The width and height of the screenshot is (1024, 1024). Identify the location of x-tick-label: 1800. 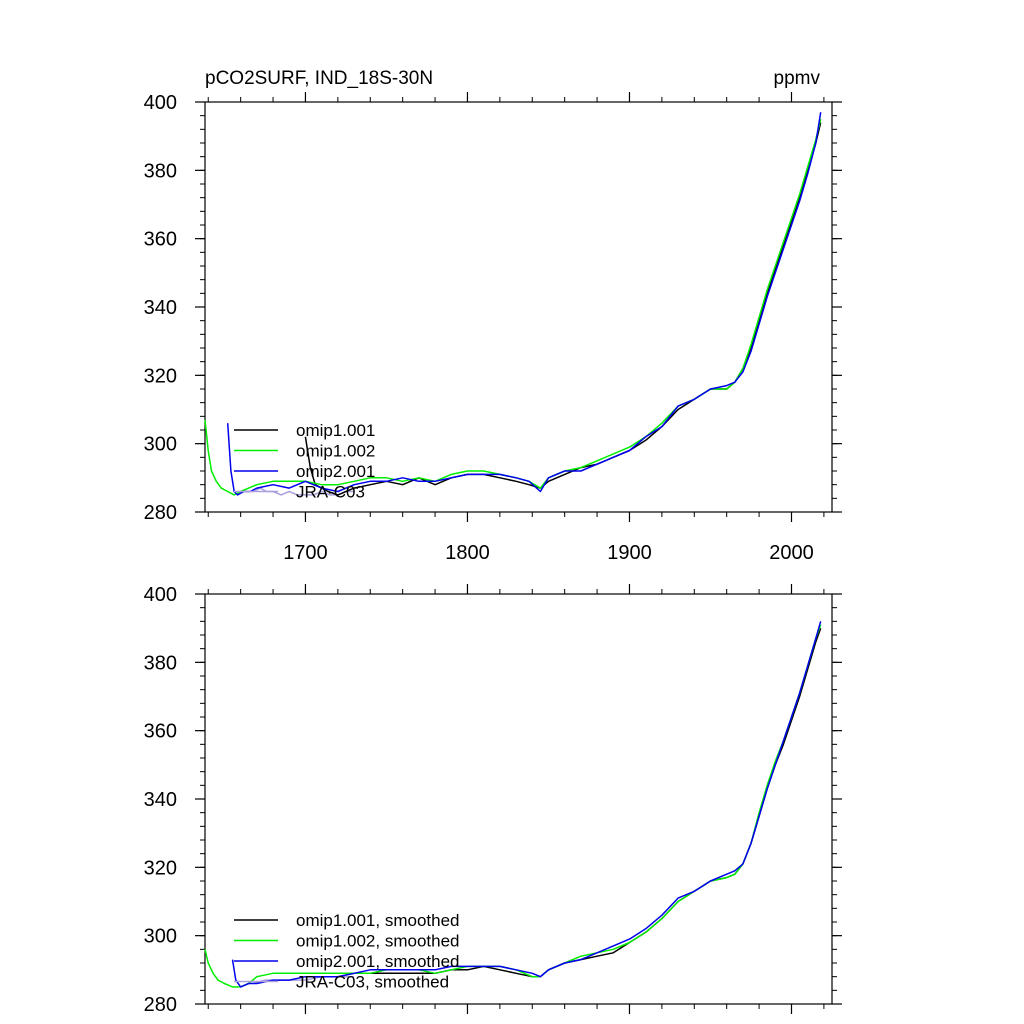
(467, 553).